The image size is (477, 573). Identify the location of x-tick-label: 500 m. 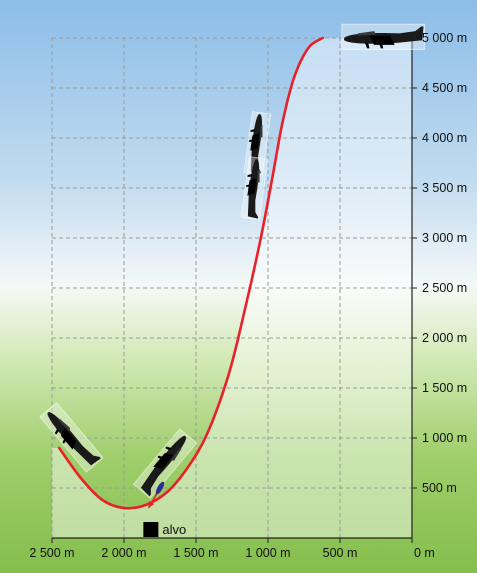
(340, 553).